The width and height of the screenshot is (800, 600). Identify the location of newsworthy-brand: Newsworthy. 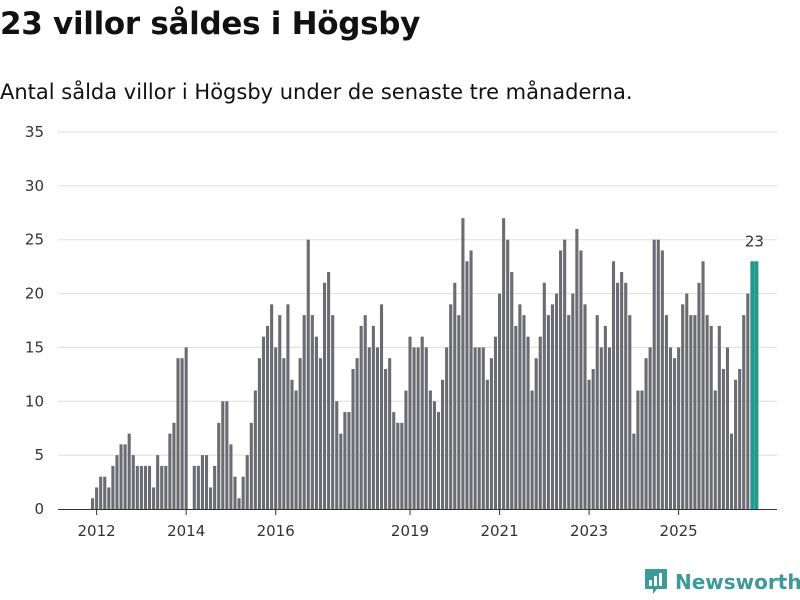
(722, 582).